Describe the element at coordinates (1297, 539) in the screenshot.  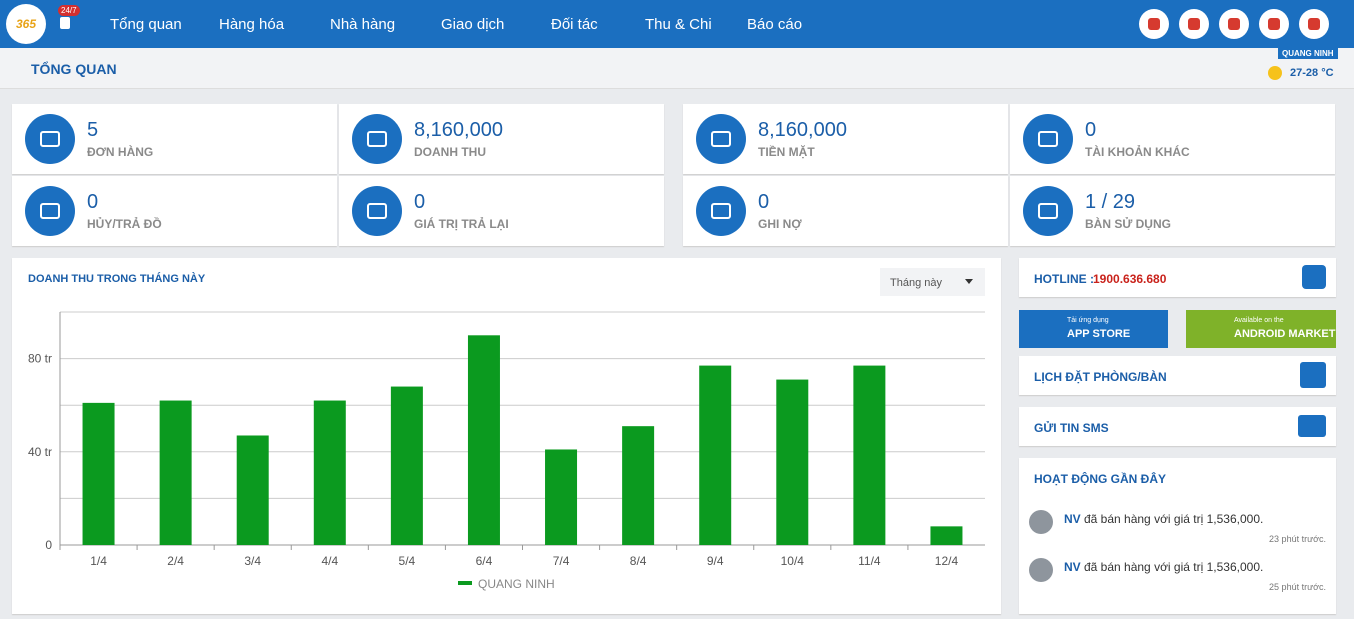
I see `activity-time: 23 phút trước.` at that location.